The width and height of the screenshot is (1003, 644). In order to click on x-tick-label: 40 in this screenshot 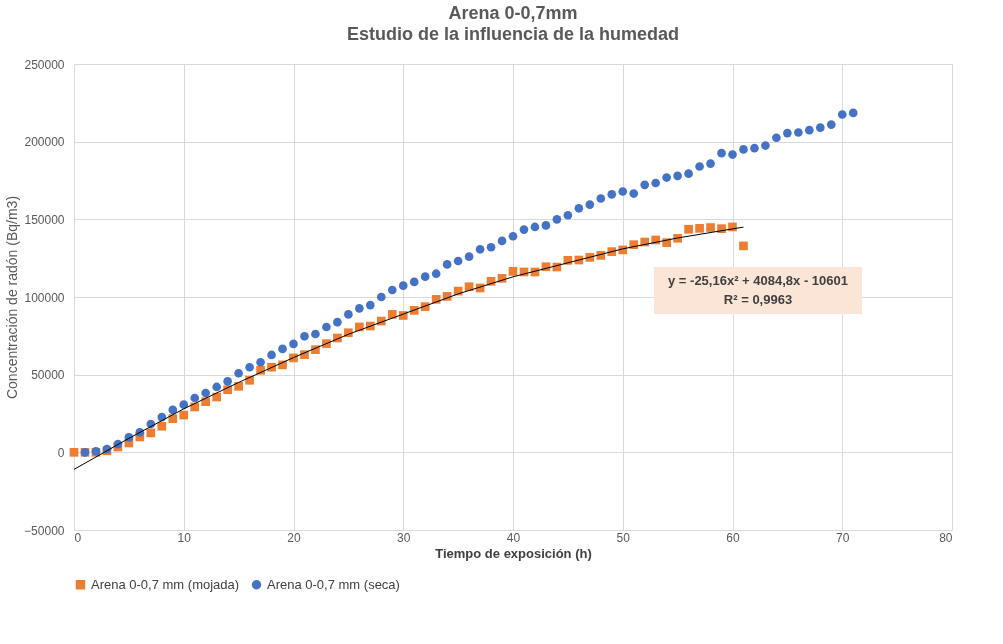, I will do `click(513, 537)`.